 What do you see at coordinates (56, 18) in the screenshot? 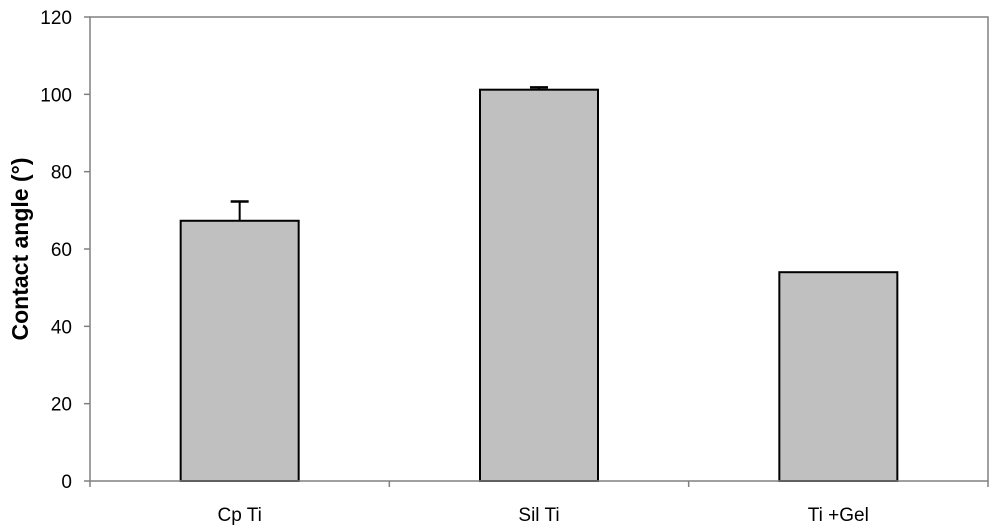
I see `y-tick-label: 120` at bounding box center [56, 18].